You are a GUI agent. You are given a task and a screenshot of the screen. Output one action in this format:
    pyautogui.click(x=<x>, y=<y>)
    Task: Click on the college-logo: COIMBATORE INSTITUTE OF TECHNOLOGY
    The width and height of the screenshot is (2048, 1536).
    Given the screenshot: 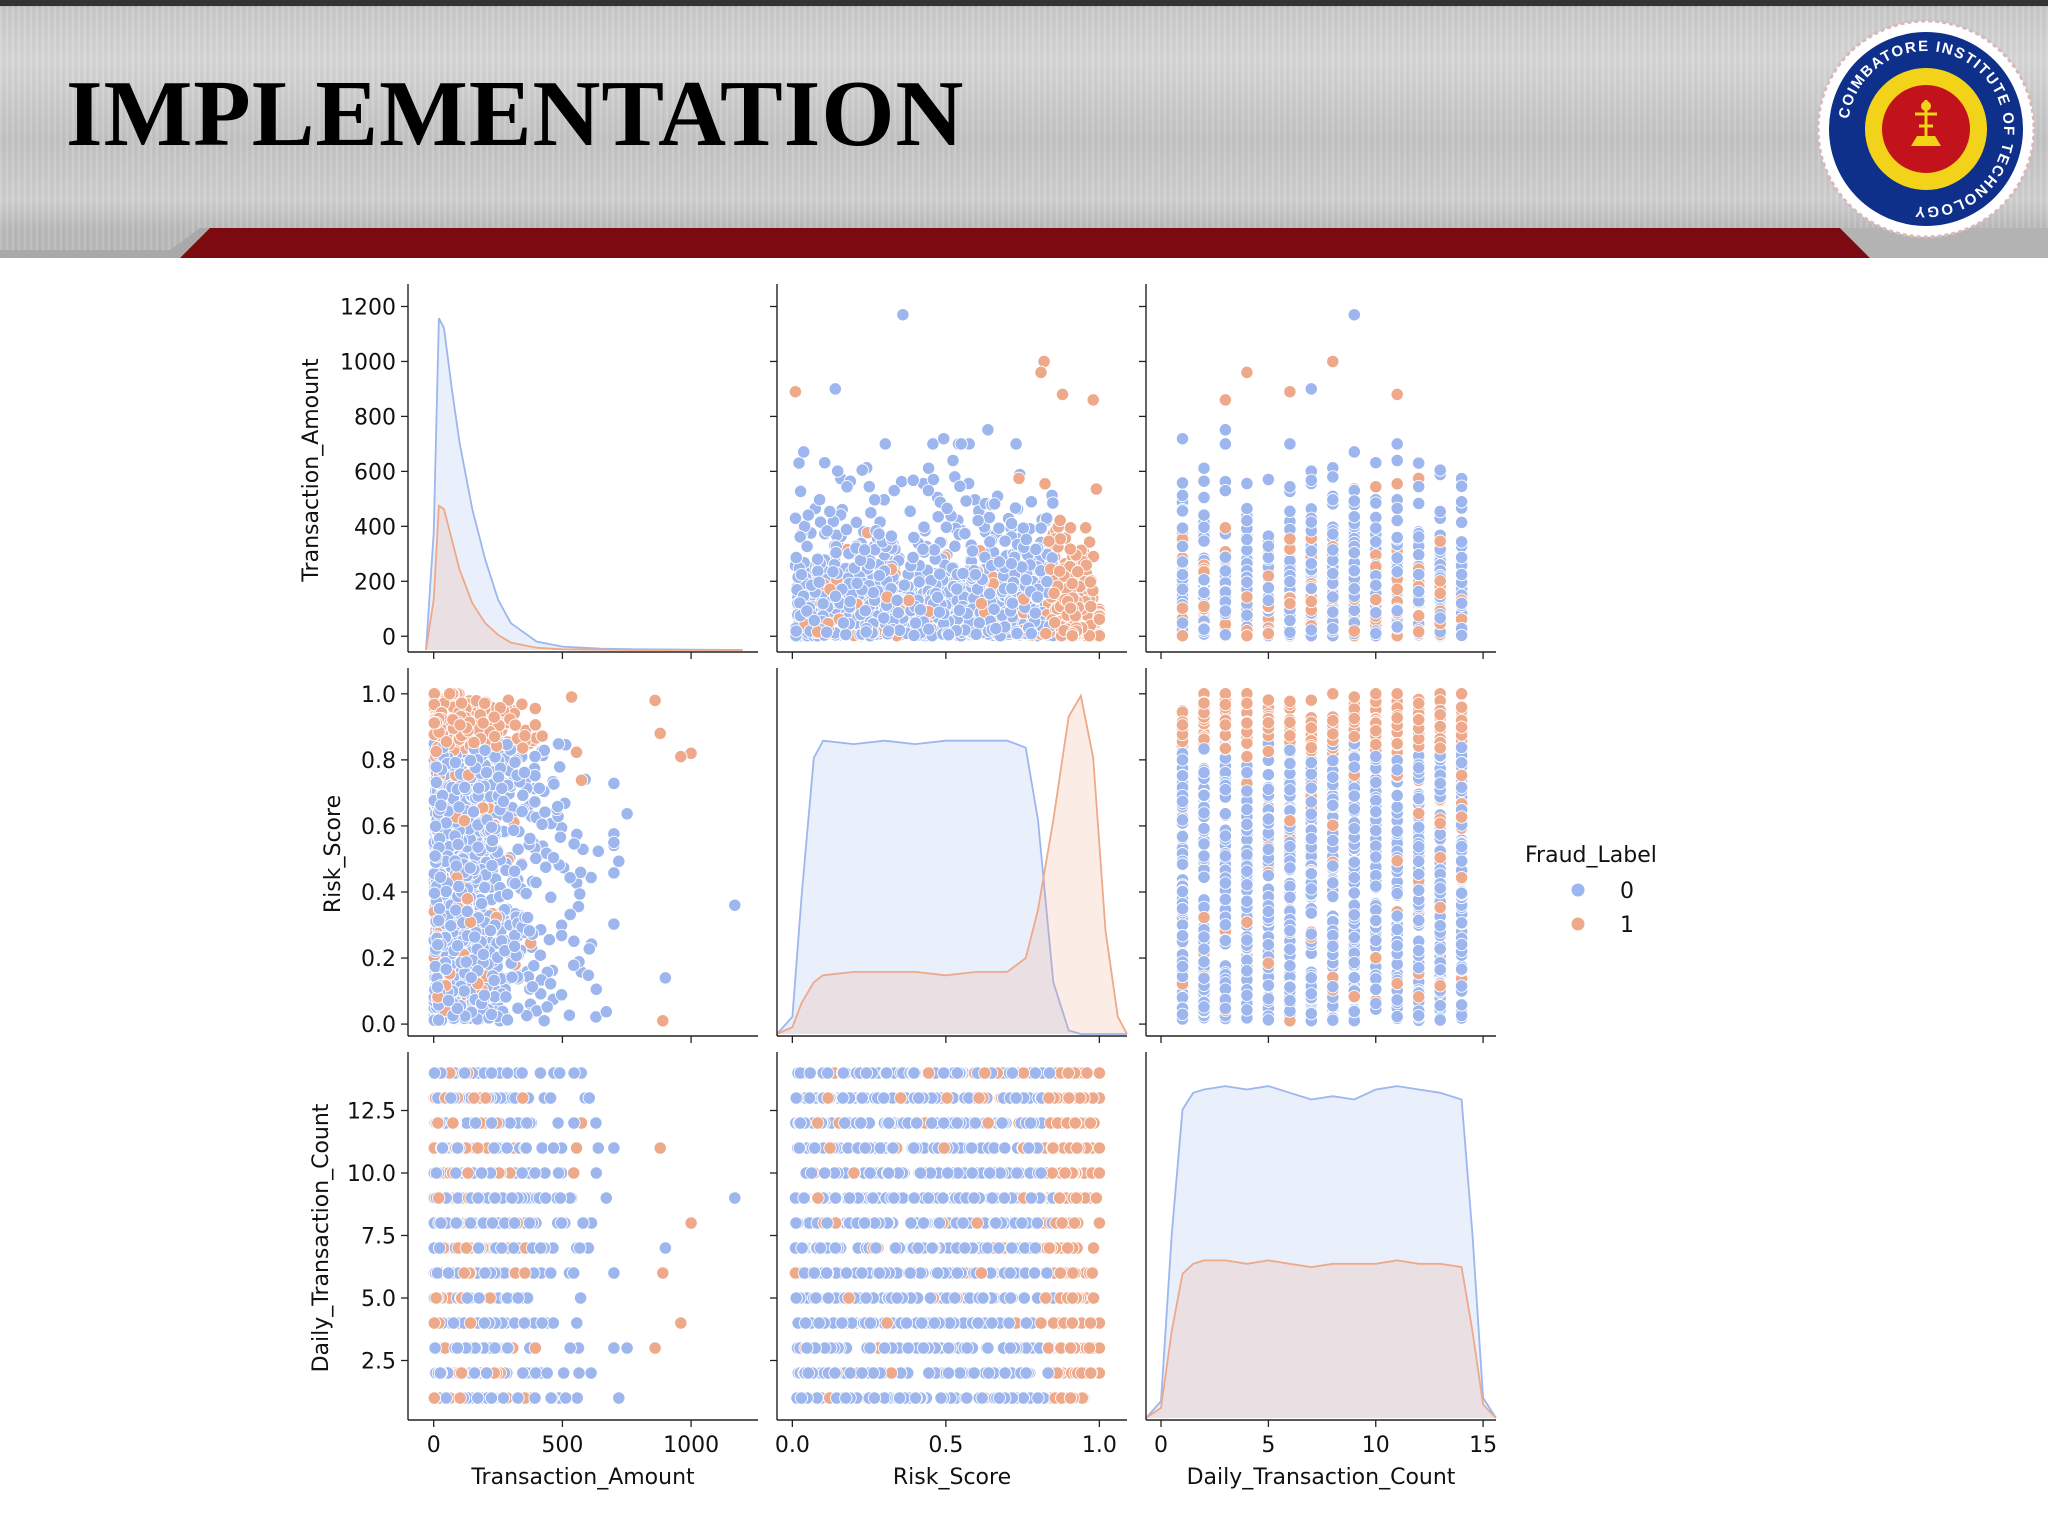 What is the action you would take?
    pyautogui.click(x=1926, y=129)
    